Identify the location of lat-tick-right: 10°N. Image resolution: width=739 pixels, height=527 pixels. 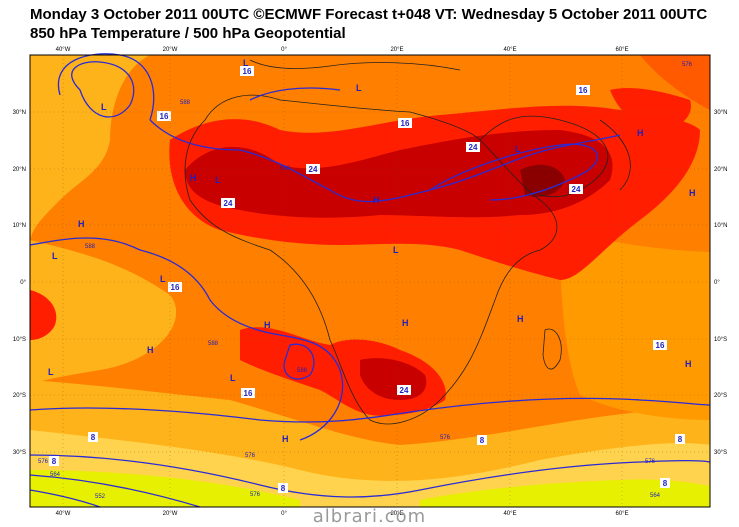
(720, 226).